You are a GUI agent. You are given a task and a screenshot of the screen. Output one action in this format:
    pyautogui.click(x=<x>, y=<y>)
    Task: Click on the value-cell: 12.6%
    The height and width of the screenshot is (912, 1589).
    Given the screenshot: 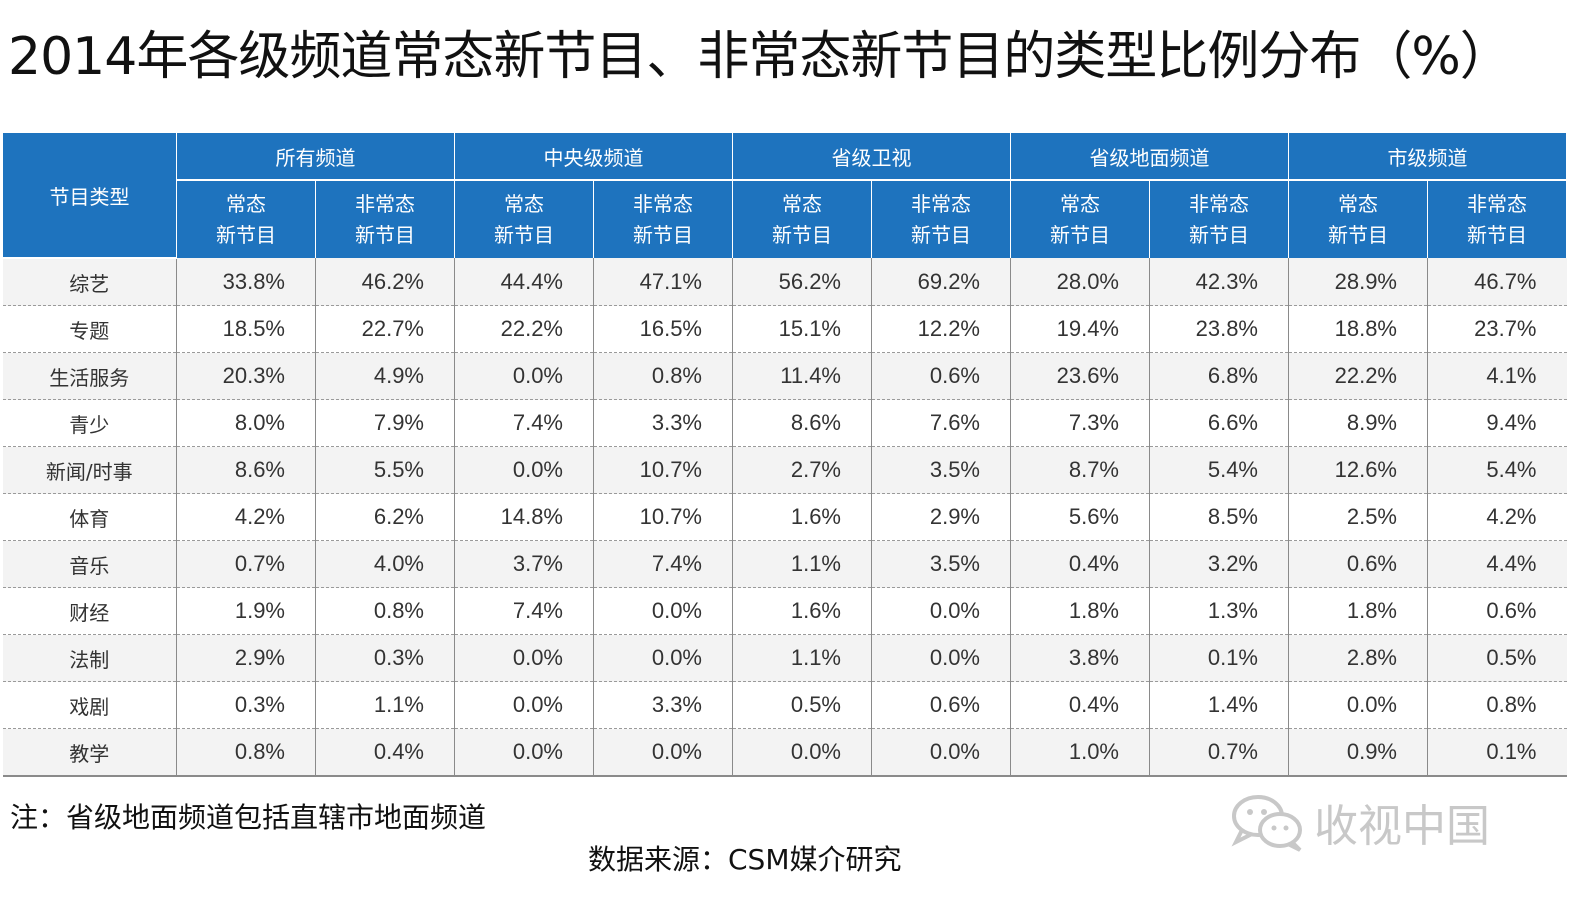 What is the action you would take?
    pyautogui.click(x=1358, y=470)
    